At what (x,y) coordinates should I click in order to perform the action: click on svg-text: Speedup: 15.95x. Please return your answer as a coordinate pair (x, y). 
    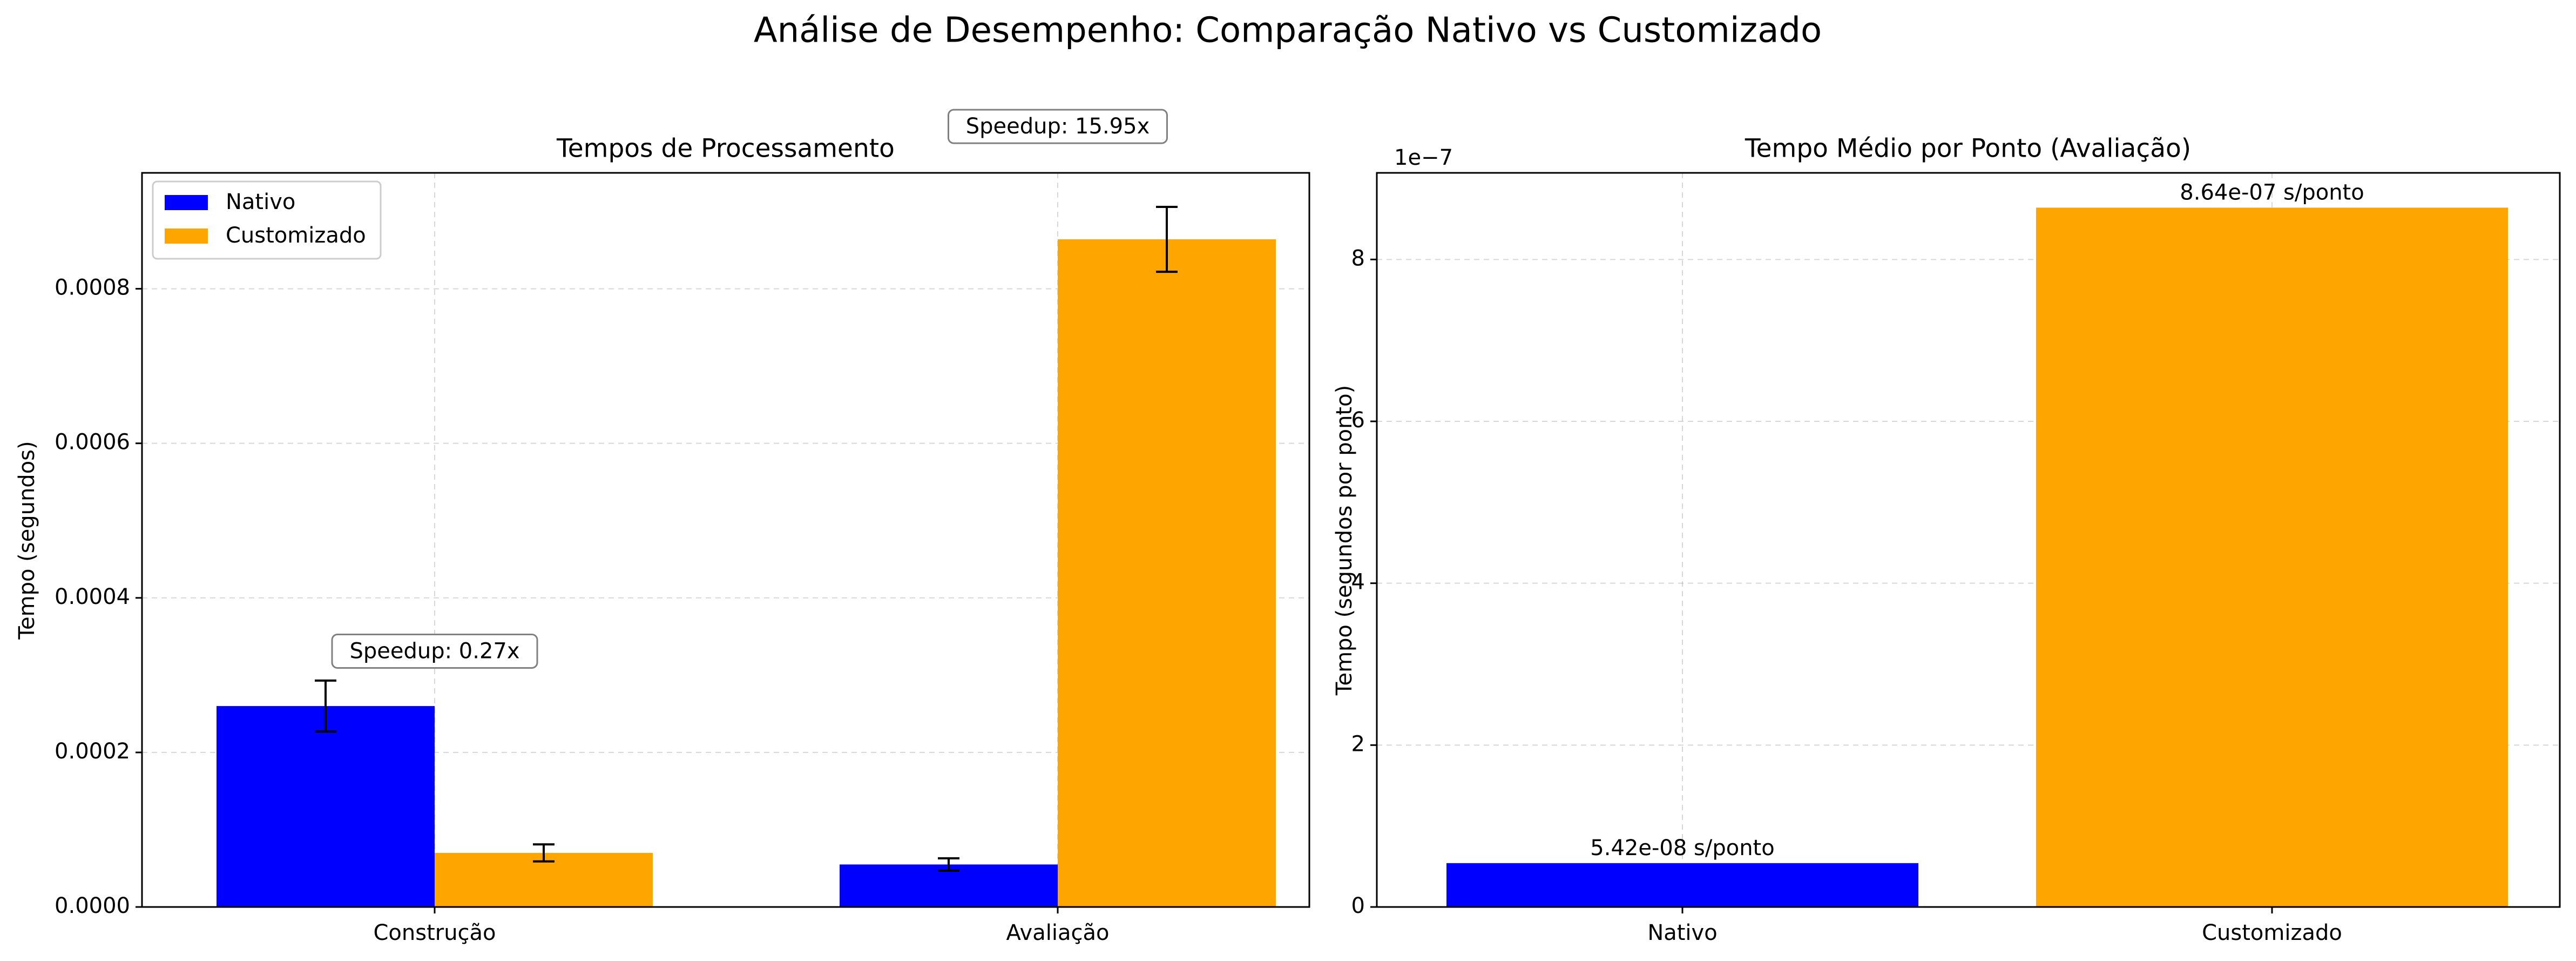
    Looking at the image, I should click on (1058, 126).